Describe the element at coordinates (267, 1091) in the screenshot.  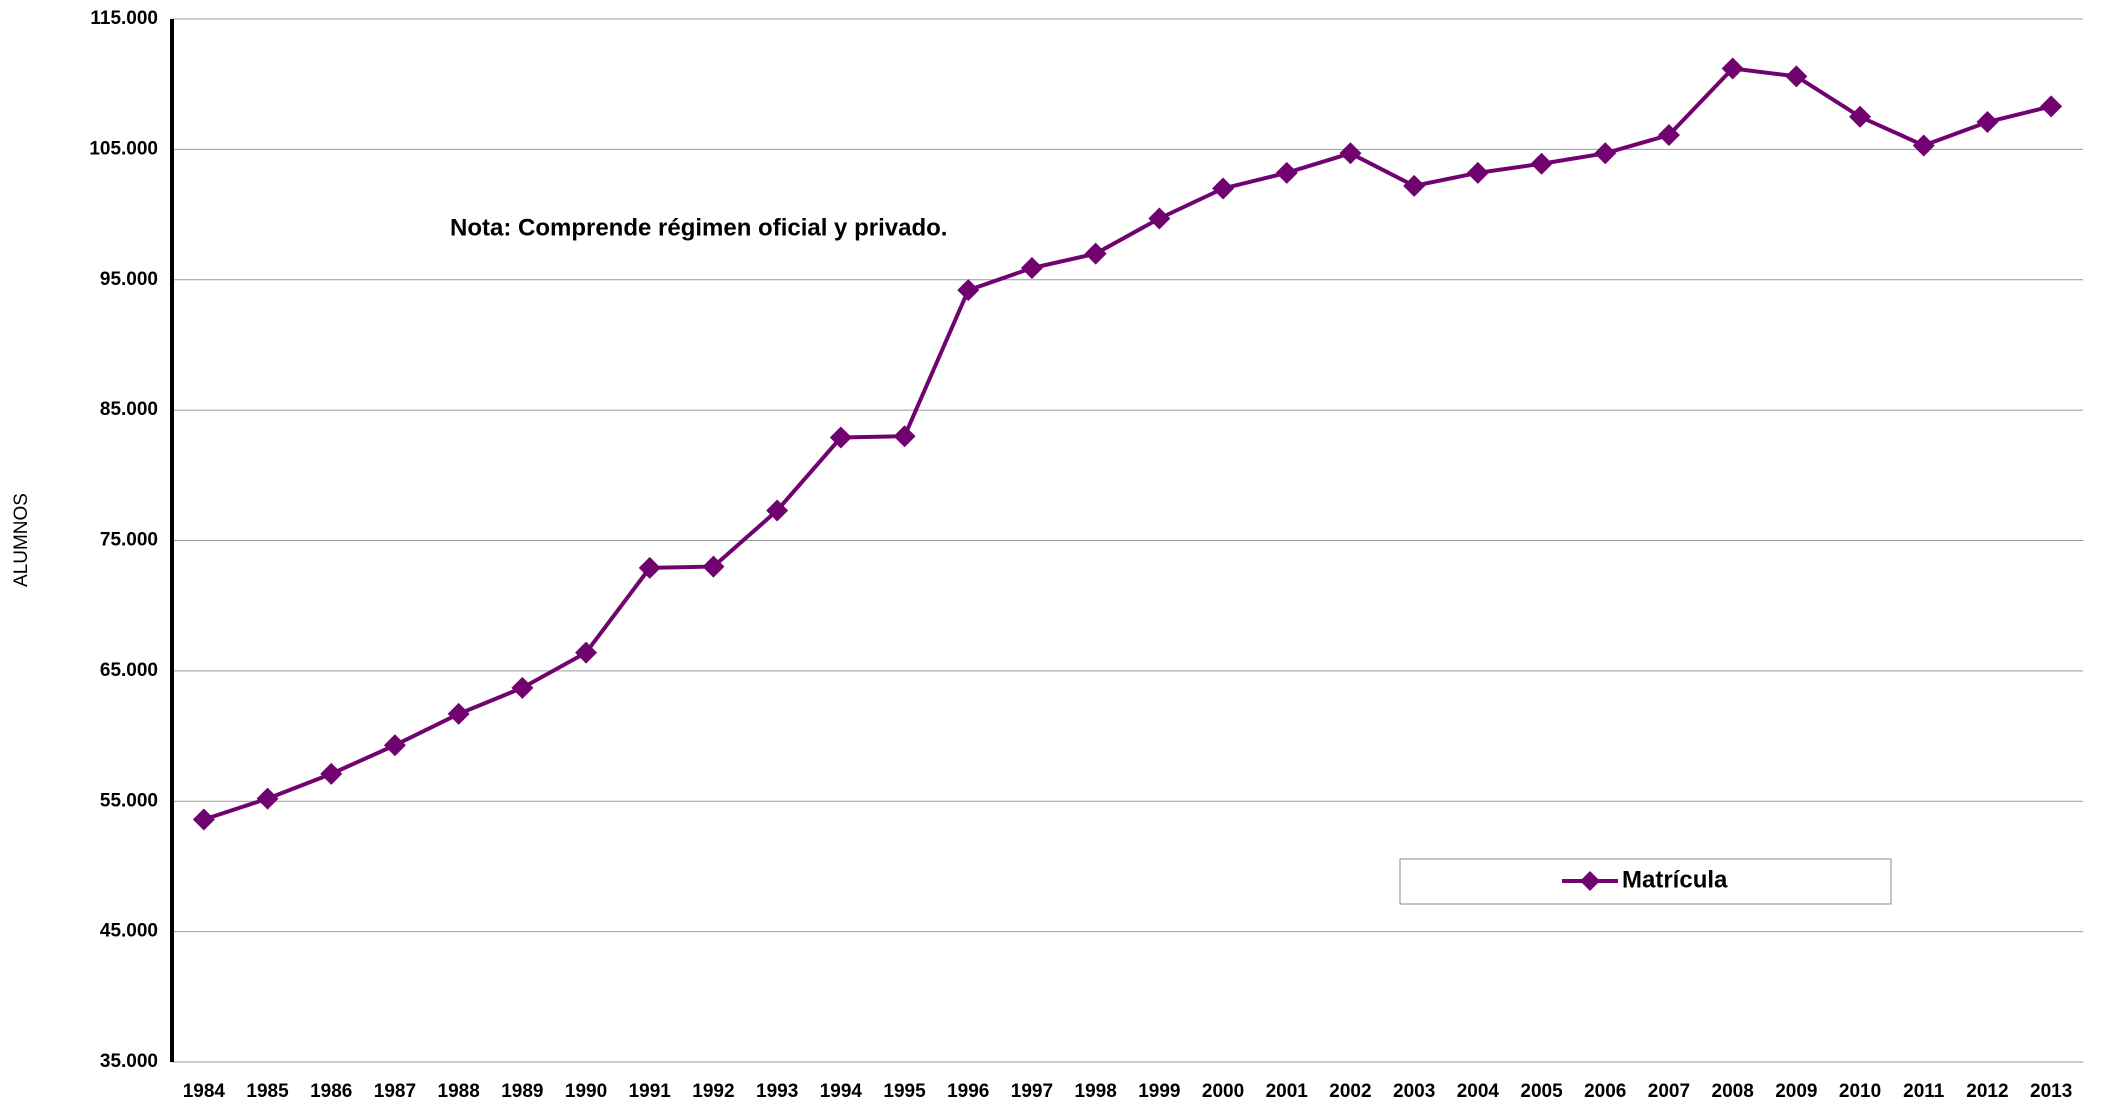
I see `x-tick-label: 1985` at that location.